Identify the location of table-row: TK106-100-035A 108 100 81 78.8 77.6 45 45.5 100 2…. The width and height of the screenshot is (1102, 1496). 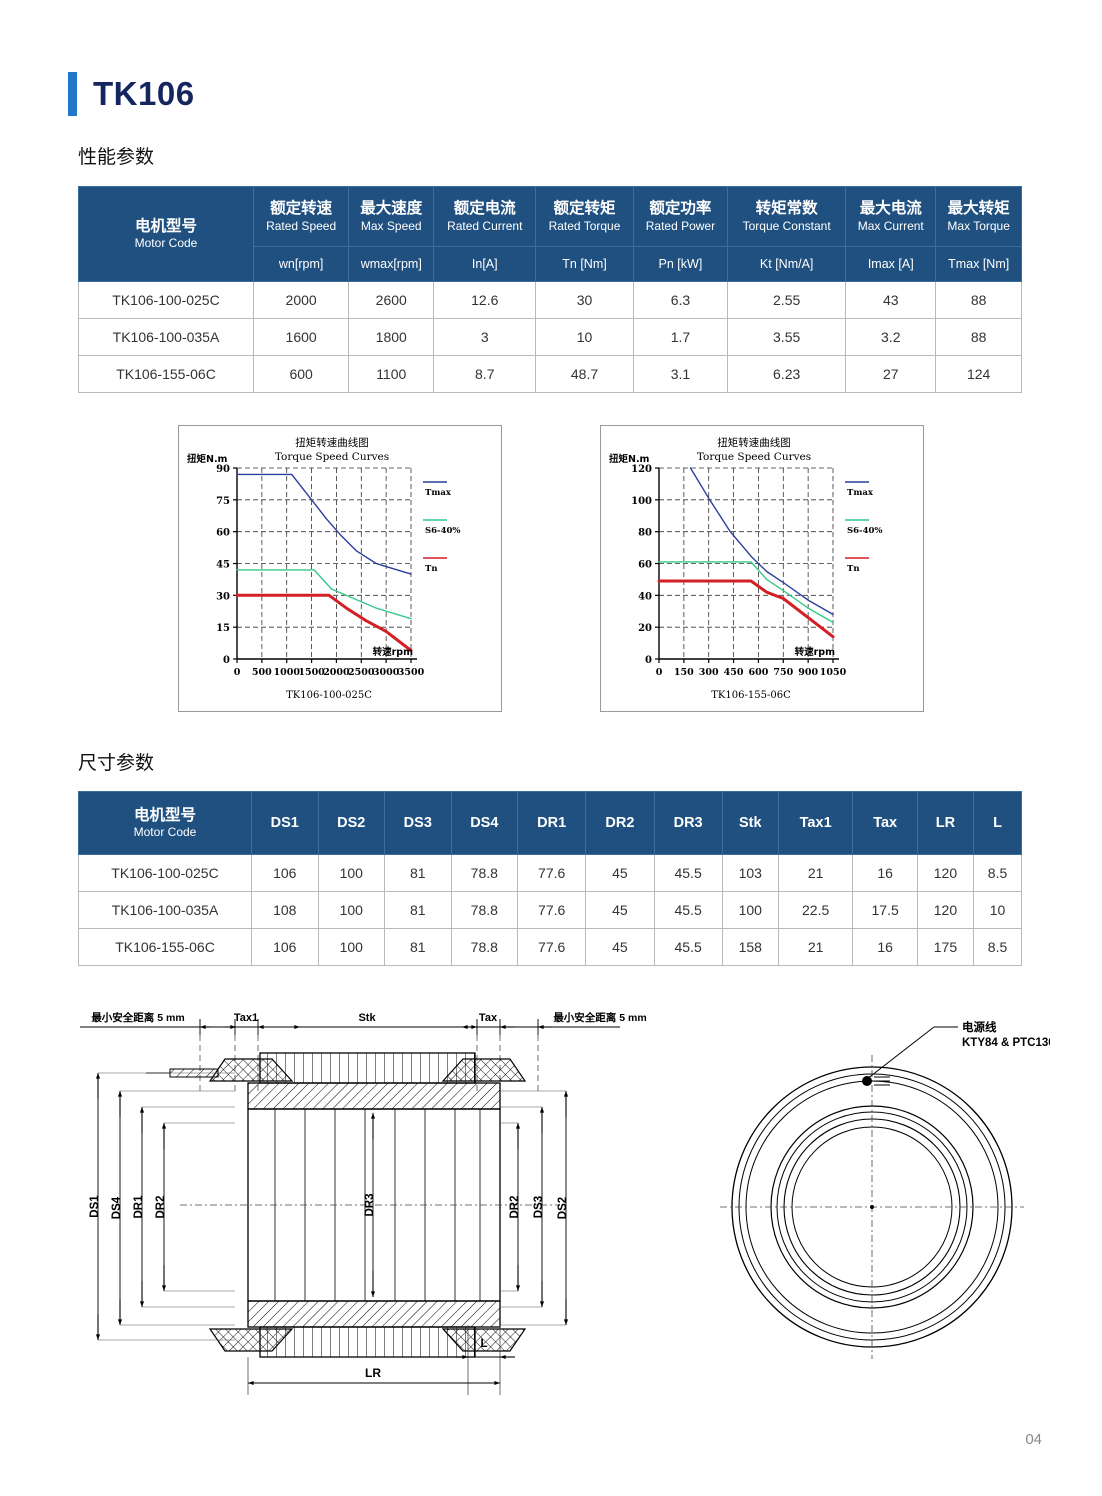
(550, 910).